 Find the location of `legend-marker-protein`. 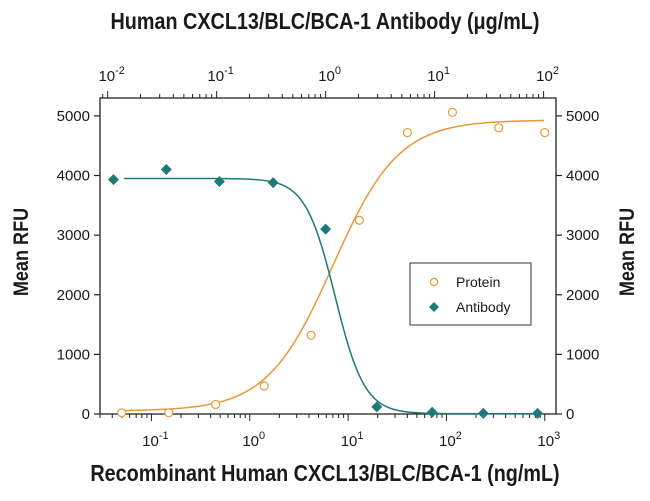

legend-marker-protein is located at coordinates (434, 282).